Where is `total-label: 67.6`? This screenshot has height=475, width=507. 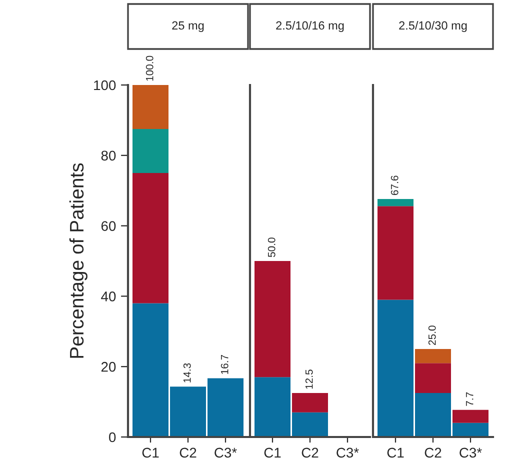
total-label: 67.6 is located at coordinates (394, 185).